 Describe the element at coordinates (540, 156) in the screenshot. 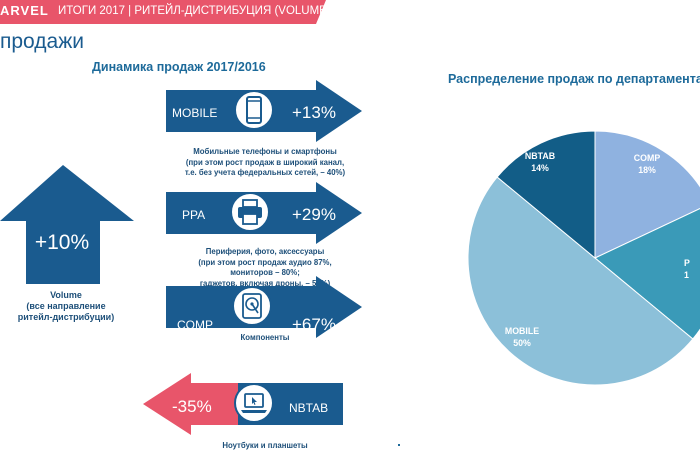

I see `slice-name: NBTAB` at that location.